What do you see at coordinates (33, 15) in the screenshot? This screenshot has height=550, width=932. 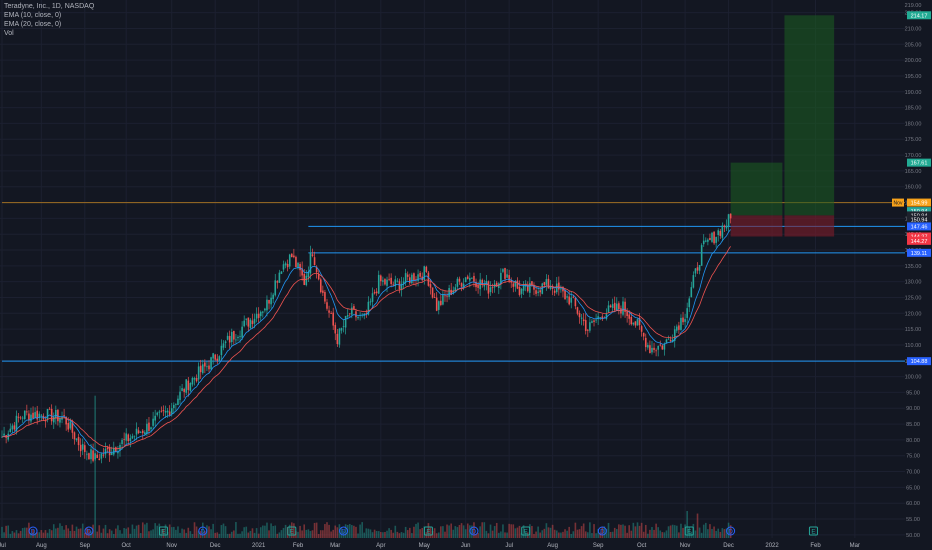 I see `legend-ema10: EMA (10, close, 0)` at bounding box center [33, 15].